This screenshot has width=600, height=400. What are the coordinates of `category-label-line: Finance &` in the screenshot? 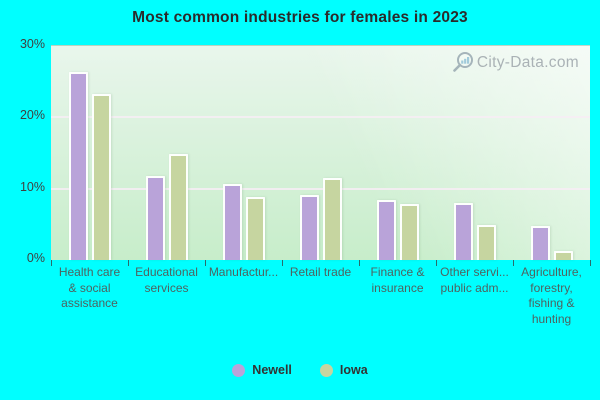 It's located at (397, 272).